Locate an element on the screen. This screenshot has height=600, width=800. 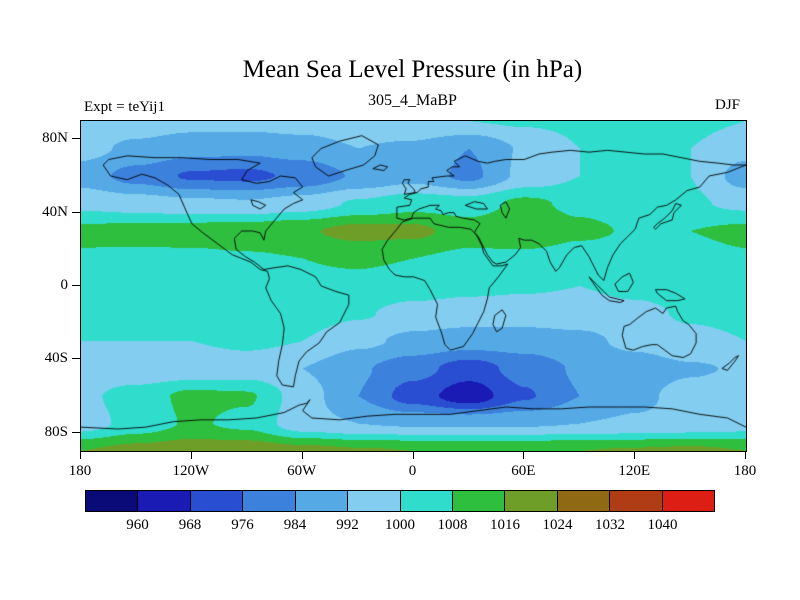
colorbar-tick-label: 1016 is located at coordinates (505, 525).